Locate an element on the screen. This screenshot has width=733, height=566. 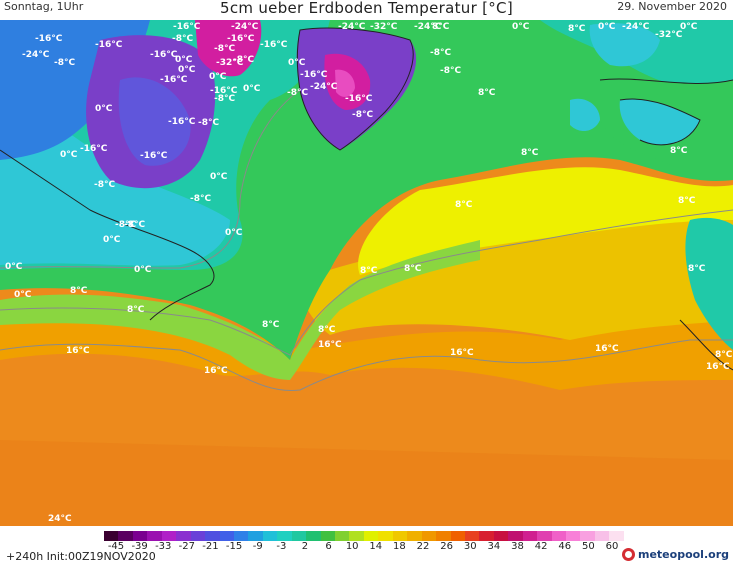
legend-tick-label: 38 is located at coordinates (517, 546).